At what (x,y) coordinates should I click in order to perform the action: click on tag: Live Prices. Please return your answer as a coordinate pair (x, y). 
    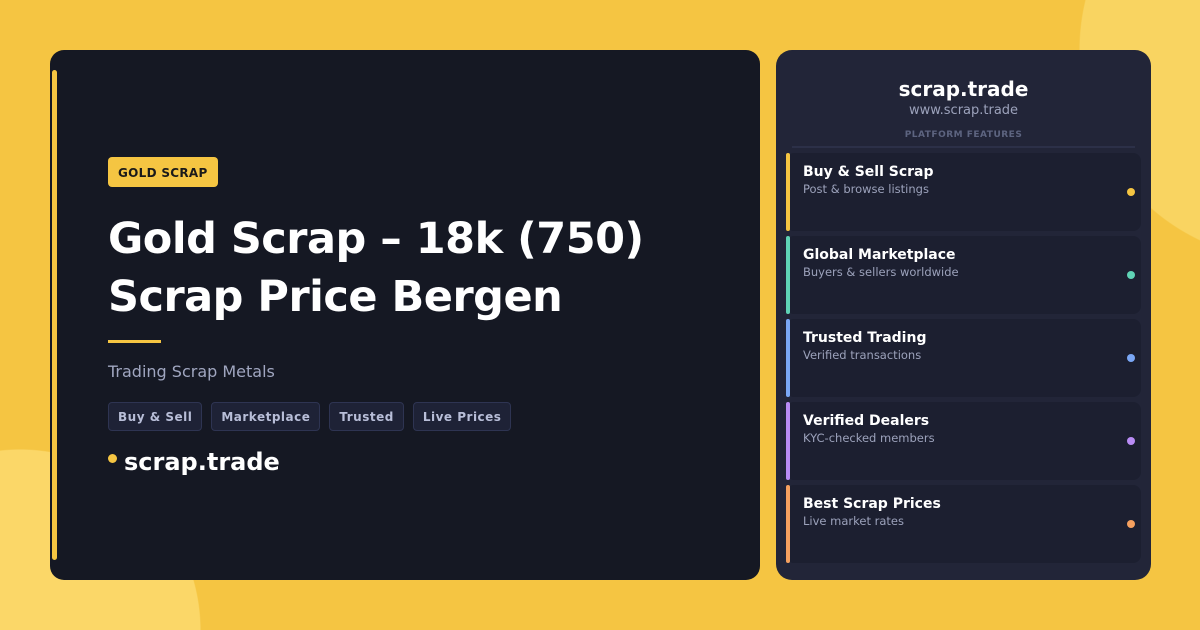
    Looking at the image, I should click on (462, 416).